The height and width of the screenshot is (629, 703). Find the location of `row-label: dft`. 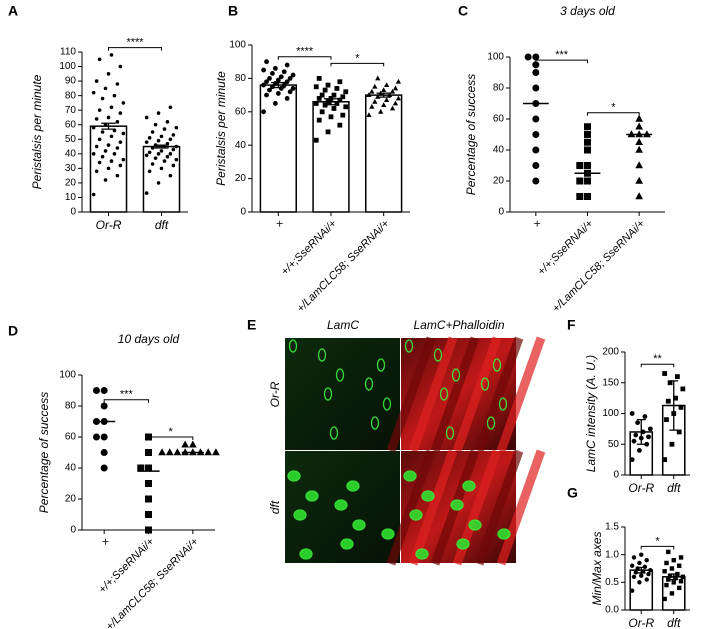

row-label: dft is located at coordinates (275, 507).